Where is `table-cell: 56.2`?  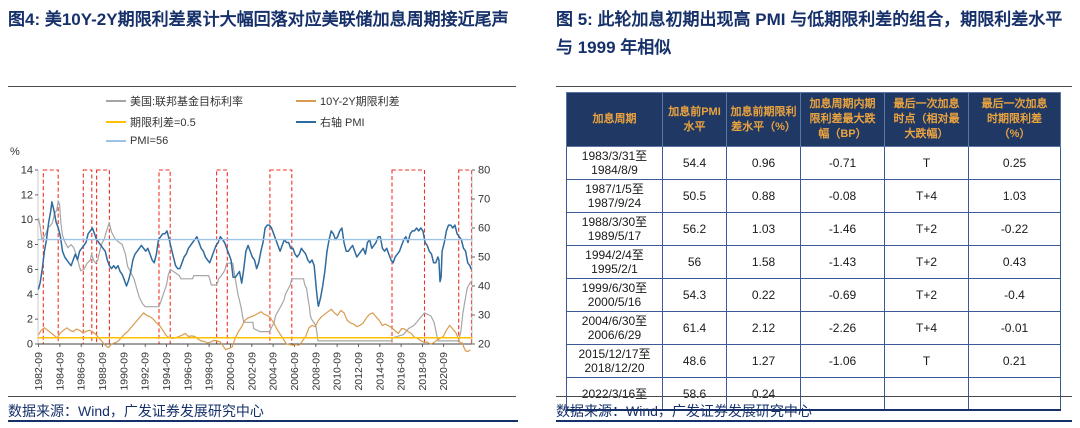 table-cell: 56.2 is located at coordinates (694, 229).